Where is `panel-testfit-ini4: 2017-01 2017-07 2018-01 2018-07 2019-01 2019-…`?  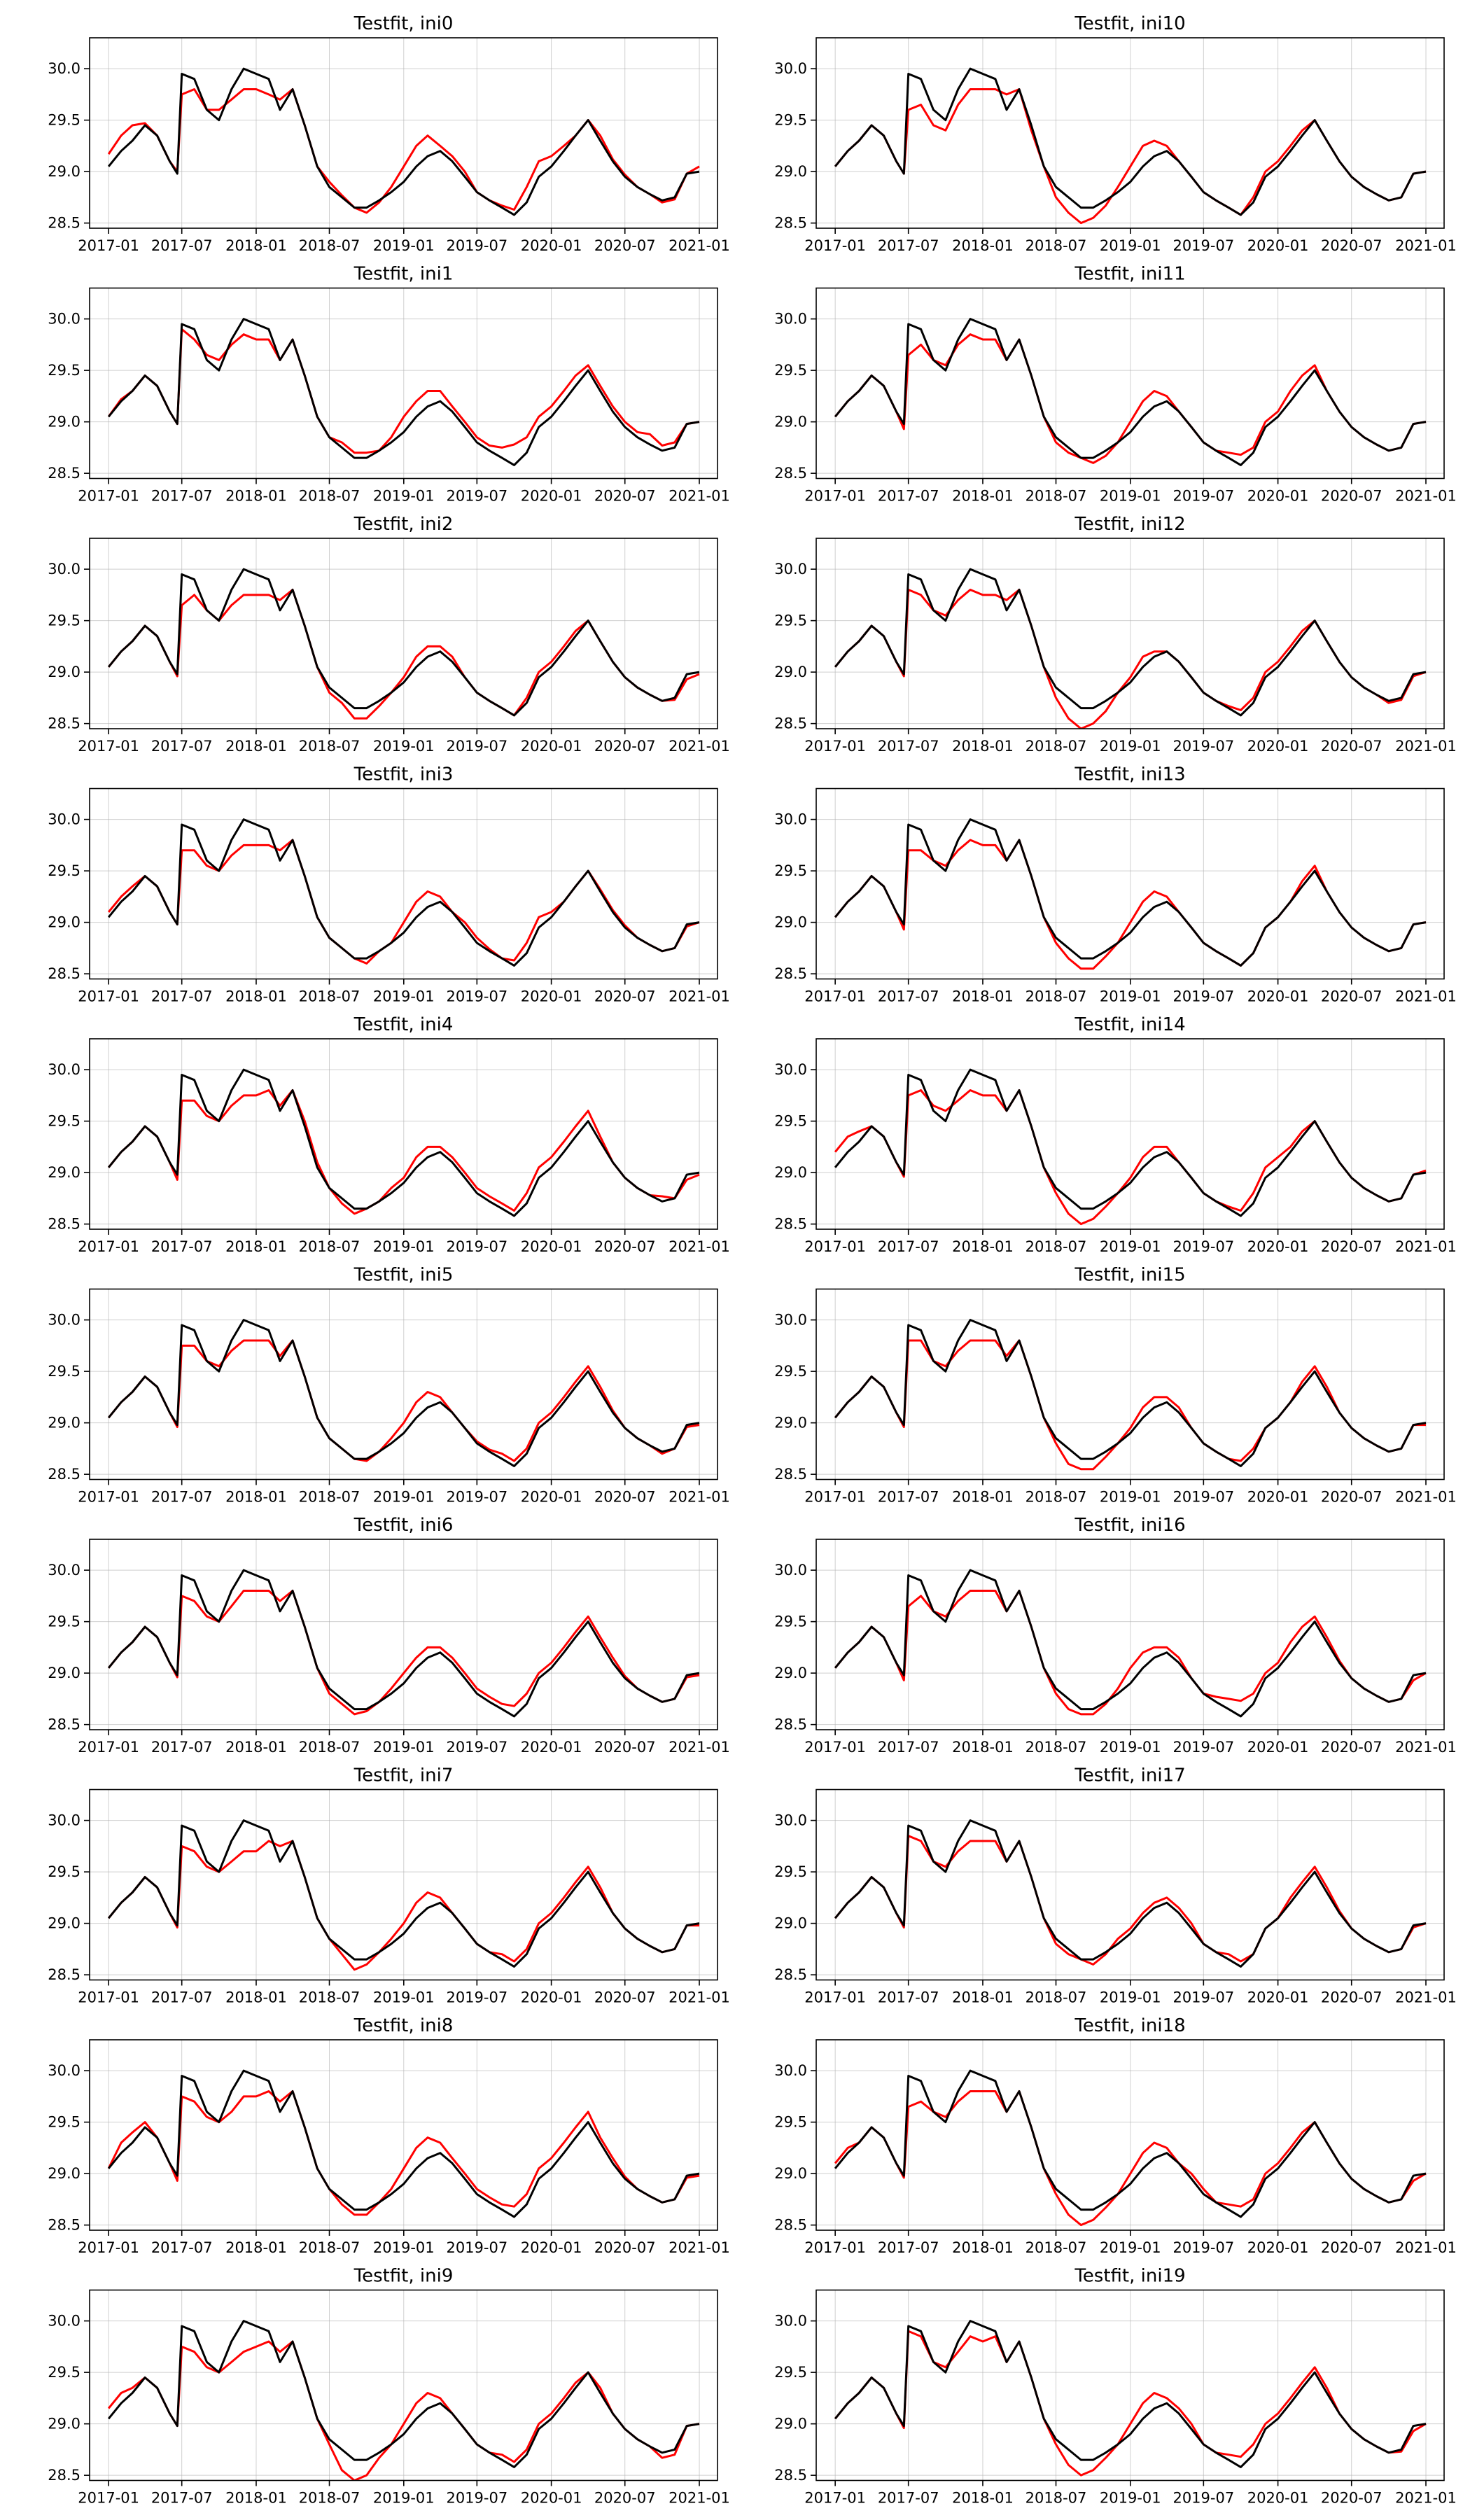
panel-testfit-ini4: 2017-01 2017-07 2018-01 2018-07 2019-01 2019-… is located at coordinates (389, 1134).